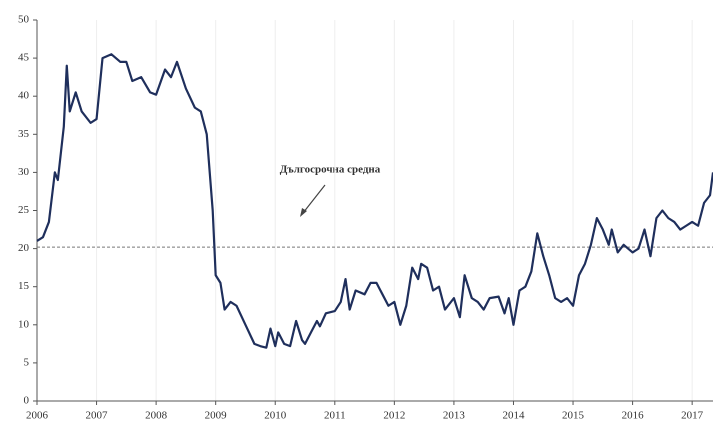  I want to click on y-tick-label: 30, so click(24, 172).